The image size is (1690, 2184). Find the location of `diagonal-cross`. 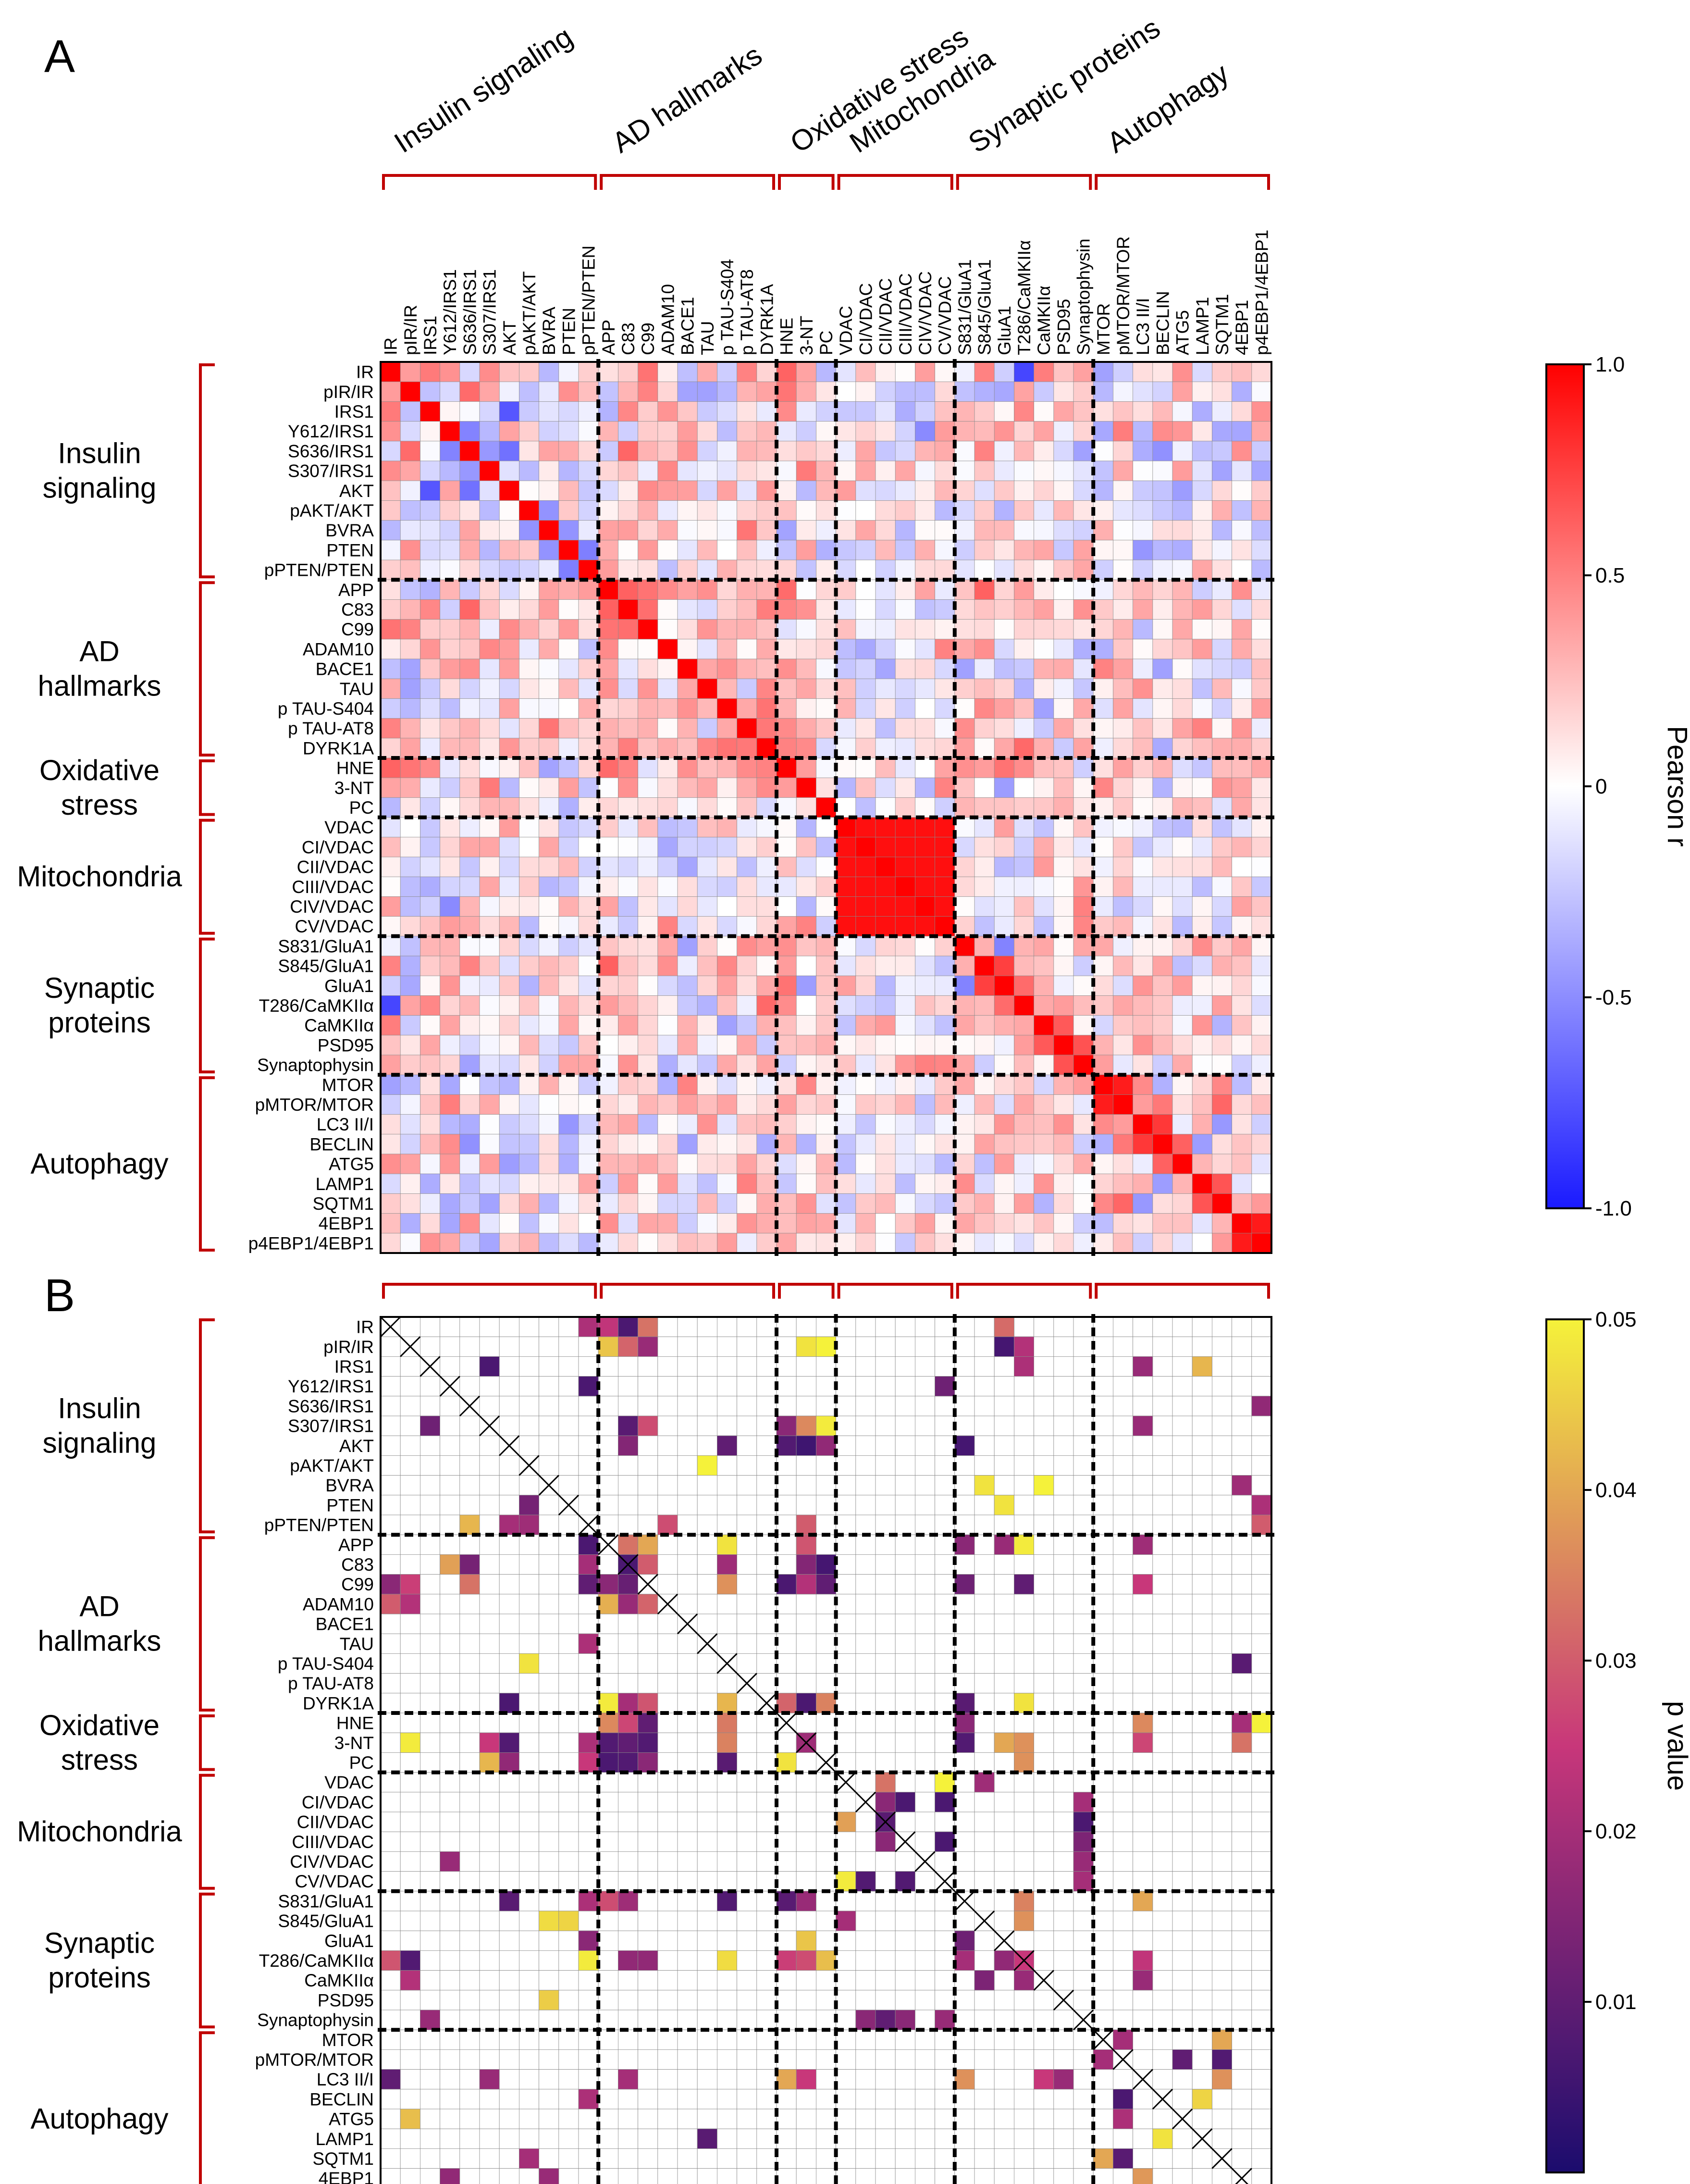

diagonal-cross is located at coordinates (944, 1882).